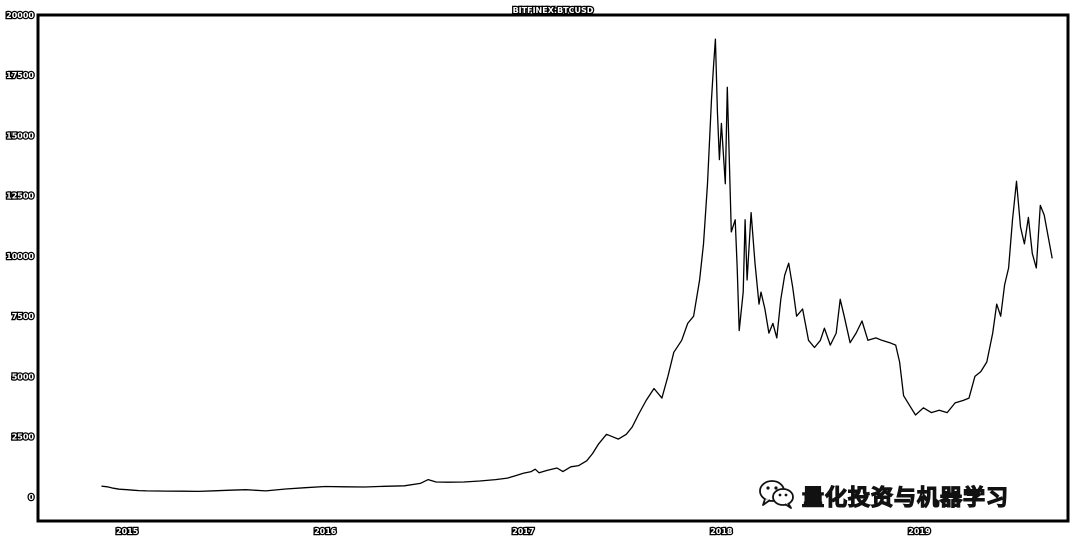 Image resolution: width=1080 pixels, height=543 pixels. Describe the element at coordinates (23, 376) in the screenshot. I see `y-tick-label: 5000` at that location.